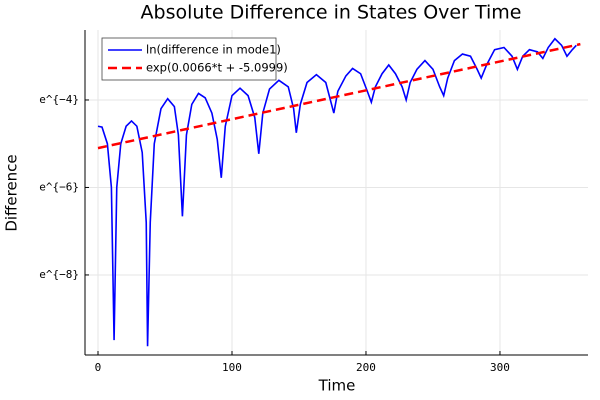 The height and width of the screenshot is (400, 600). Describe the element at coordinates (189, 59) in the screenshot. I see `legend-box` at that location.